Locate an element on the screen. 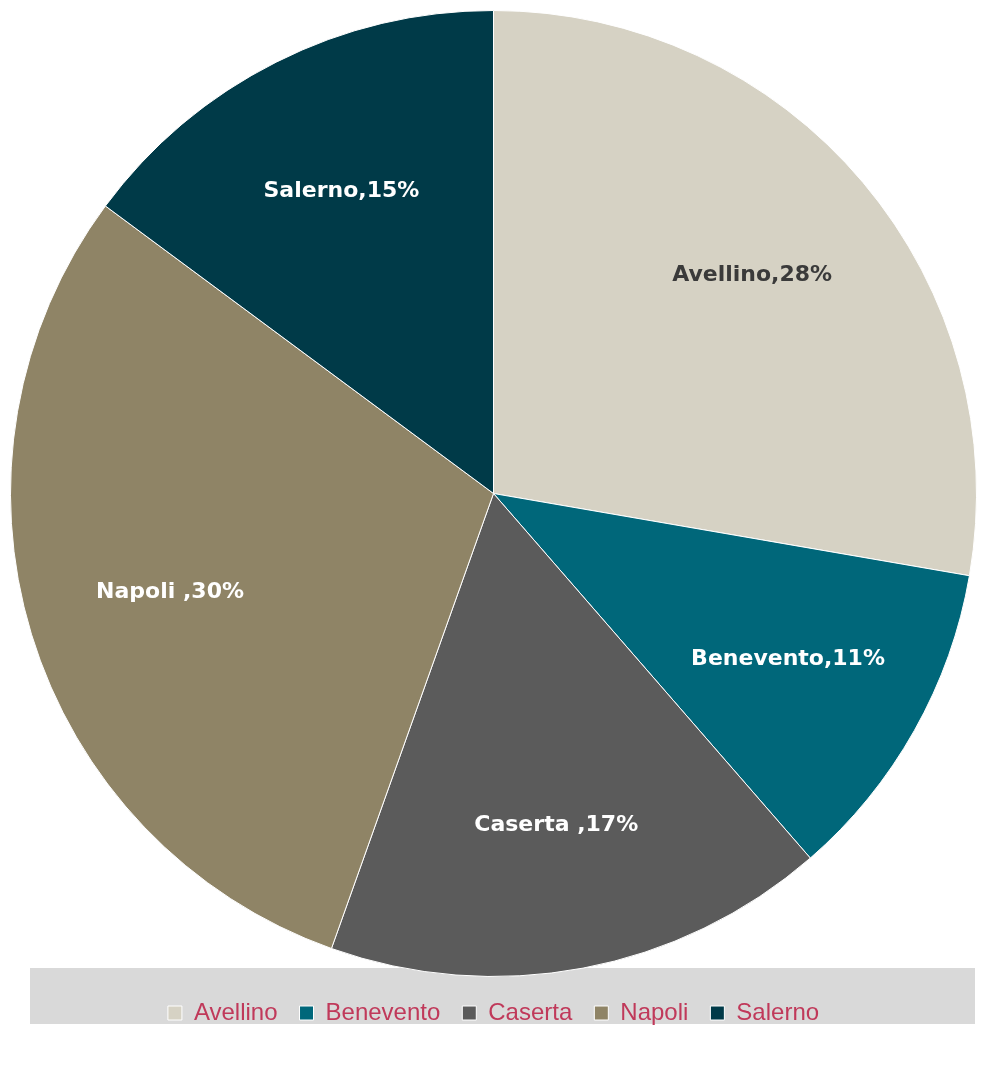  data-label: Benevento,11% is located at coordinates (788, 658).